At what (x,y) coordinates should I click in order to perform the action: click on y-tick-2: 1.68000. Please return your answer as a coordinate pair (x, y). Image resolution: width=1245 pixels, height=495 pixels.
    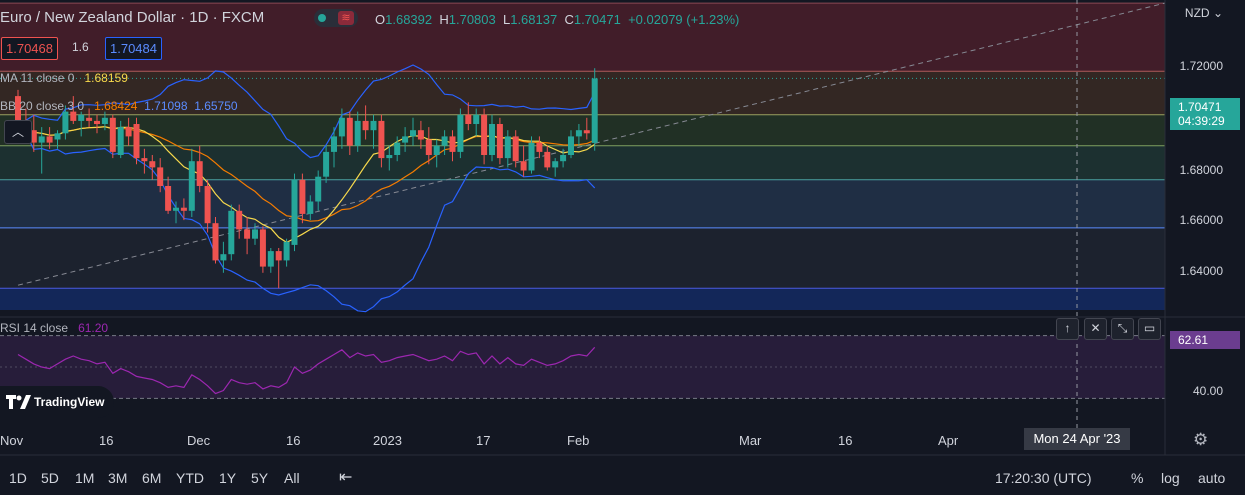
    Looking at the image, I should click on (1201, 170).